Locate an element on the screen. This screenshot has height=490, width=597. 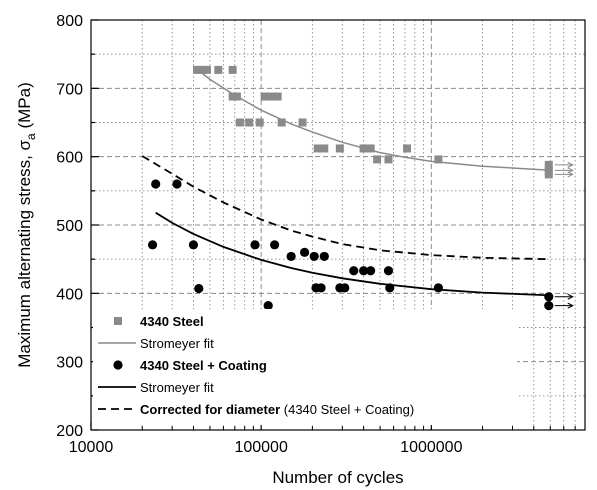
y-tick-label: 500 is located at coordinates (69, 226).